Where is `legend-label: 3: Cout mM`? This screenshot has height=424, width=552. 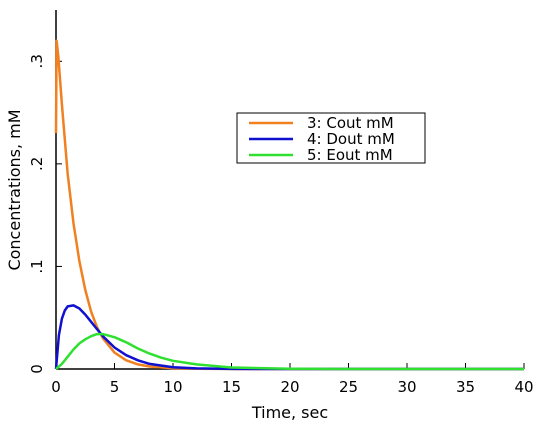 legend-label: 3: Cout mM is located at coordinates (350, 123).